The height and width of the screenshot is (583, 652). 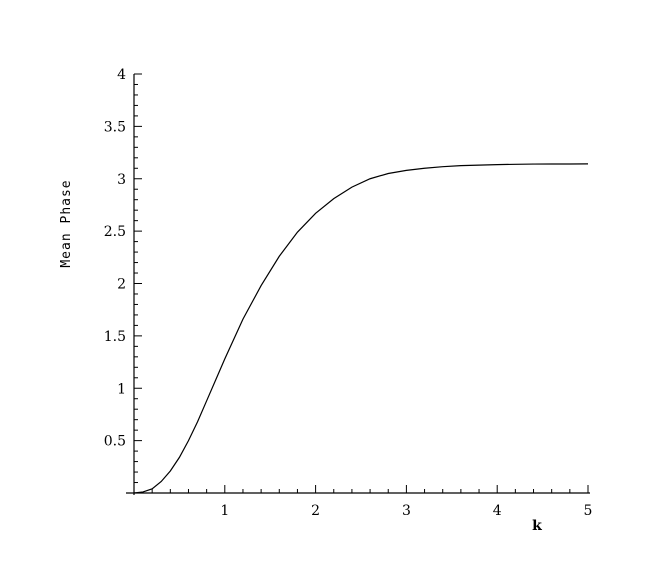 What do you see at coordinates (115, 442) in the screenshot?
I see `y-tick-label: 0.5` at bounding box center [115, 442].